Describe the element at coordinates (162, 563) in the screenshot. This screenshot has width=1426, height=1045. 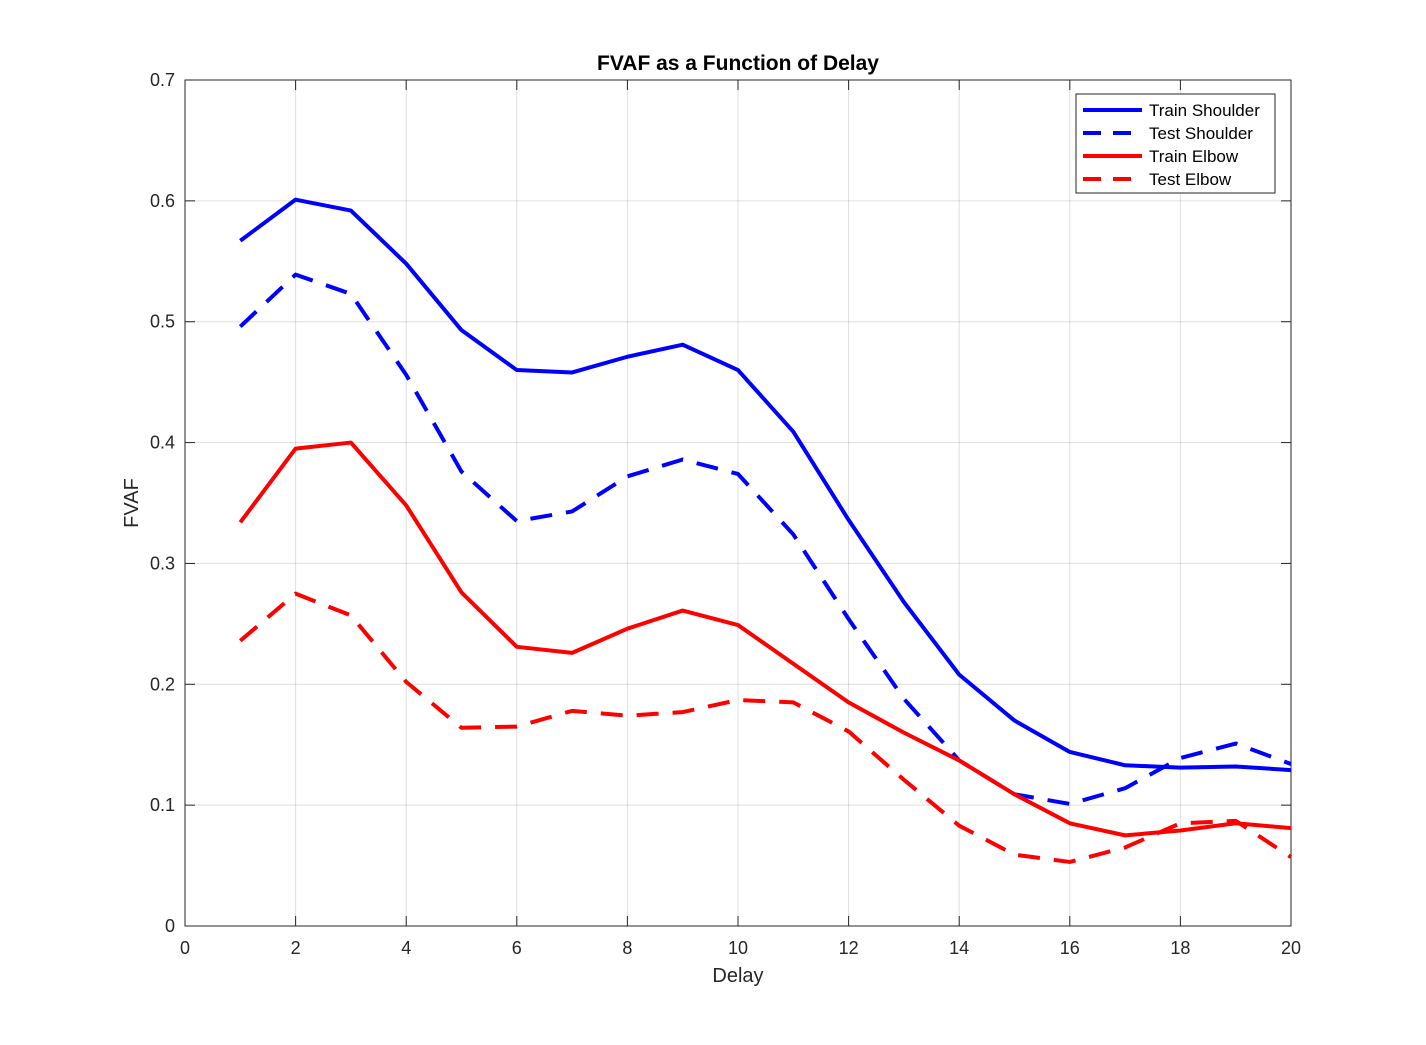
I see `y-tick-label: 0.3` at that location.